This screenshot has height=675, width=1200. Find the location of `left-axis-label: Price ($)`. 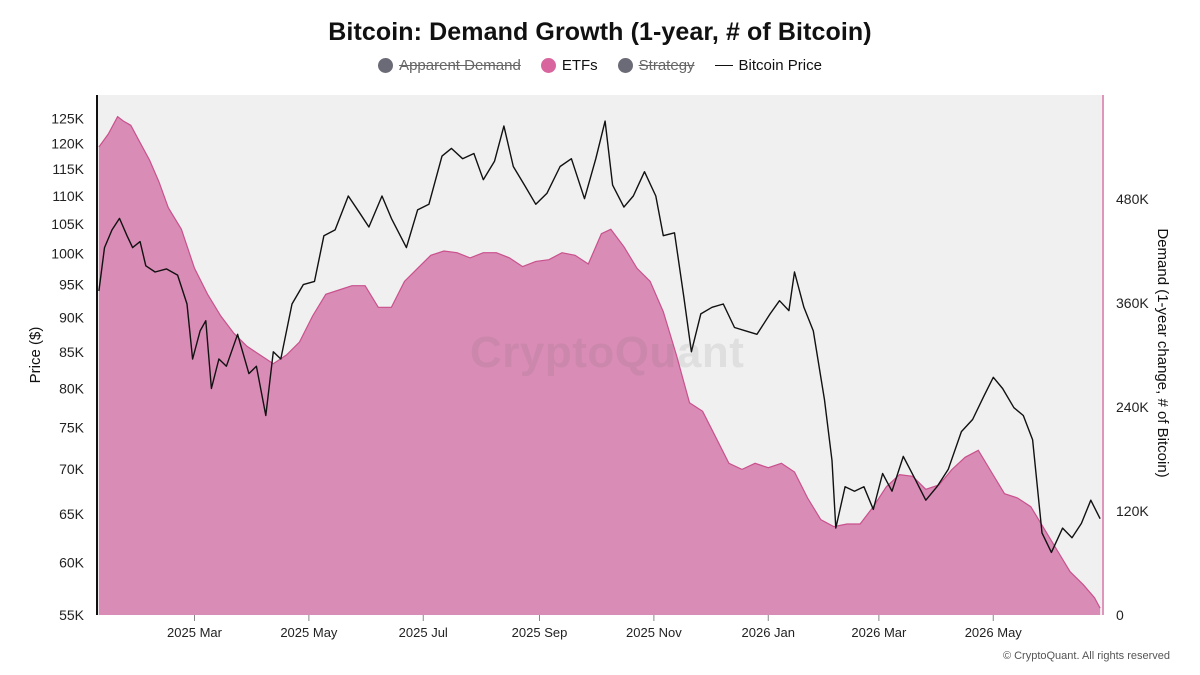

left-axis-label: Price ($) is located at coordinates (35, 355).